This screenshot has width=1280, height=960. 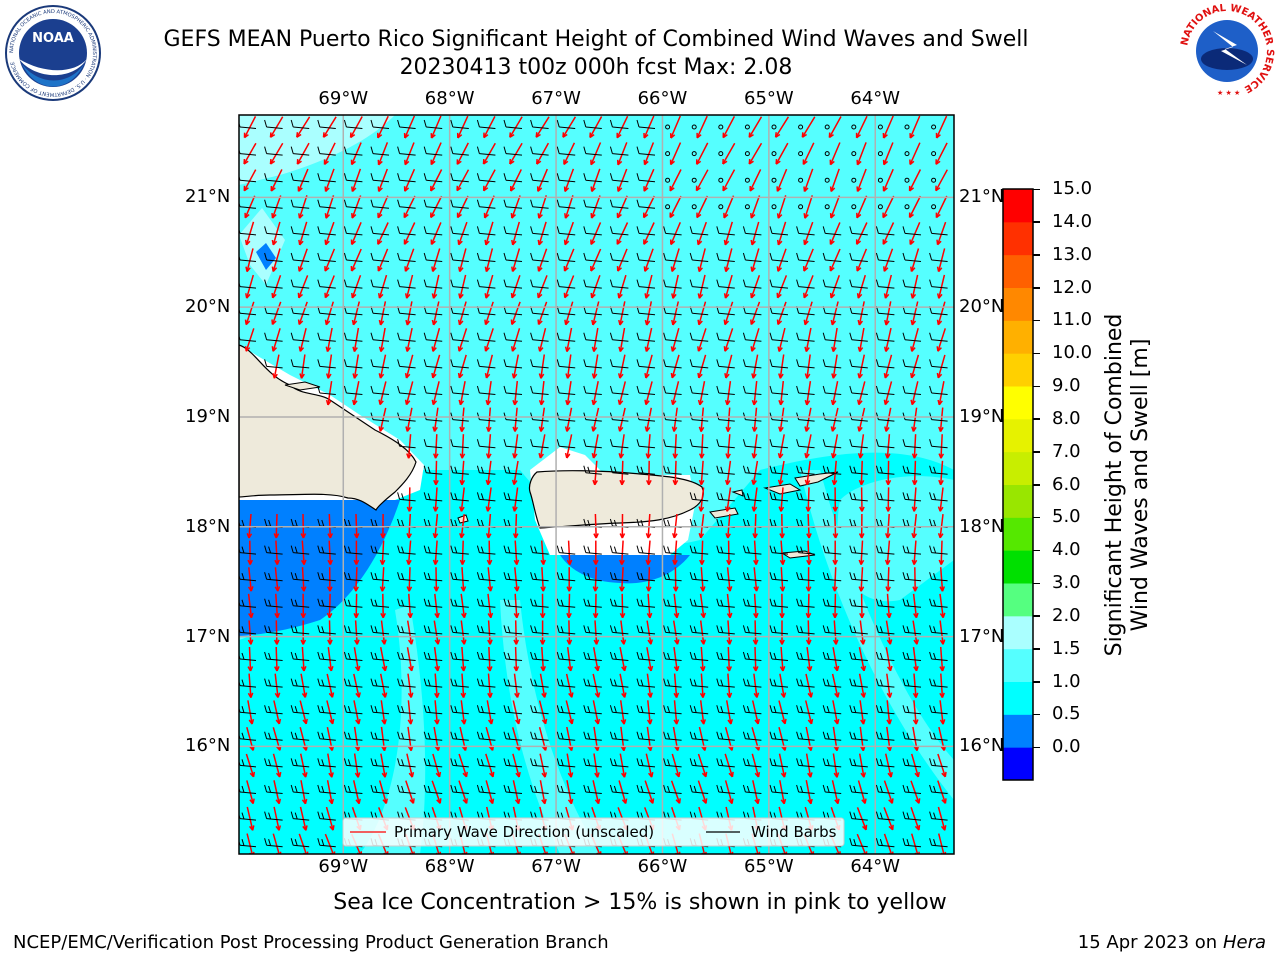 What do you see at coordinates (737, 493) in the screenshot?
I see `land-culebra` at bounding box center [737, 493].